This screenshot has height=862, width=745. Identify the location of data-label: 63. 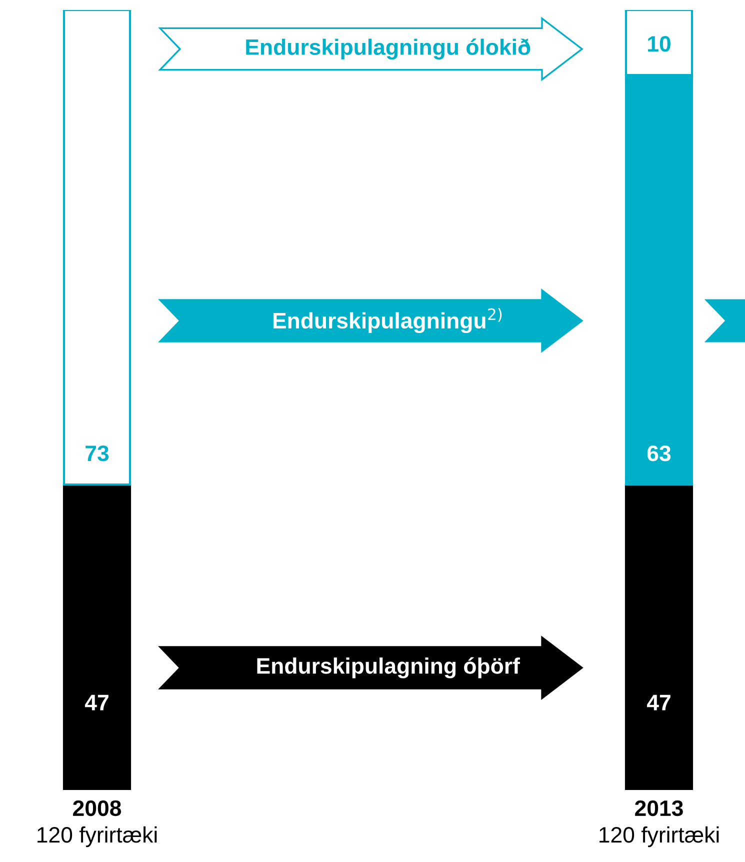
(659, 453).